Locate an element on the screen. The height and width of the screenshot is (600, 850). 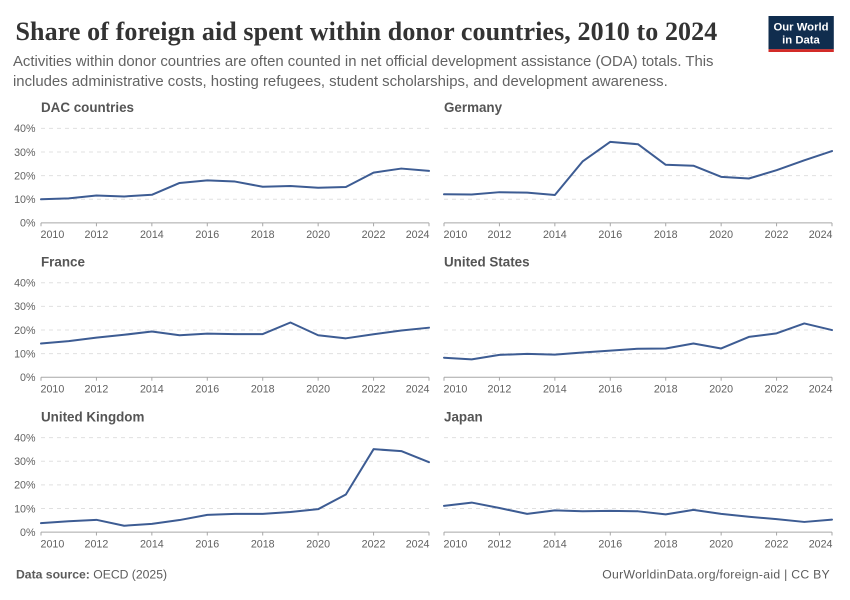
svg-text: United Kingdom is located at coordinates (92, 416).